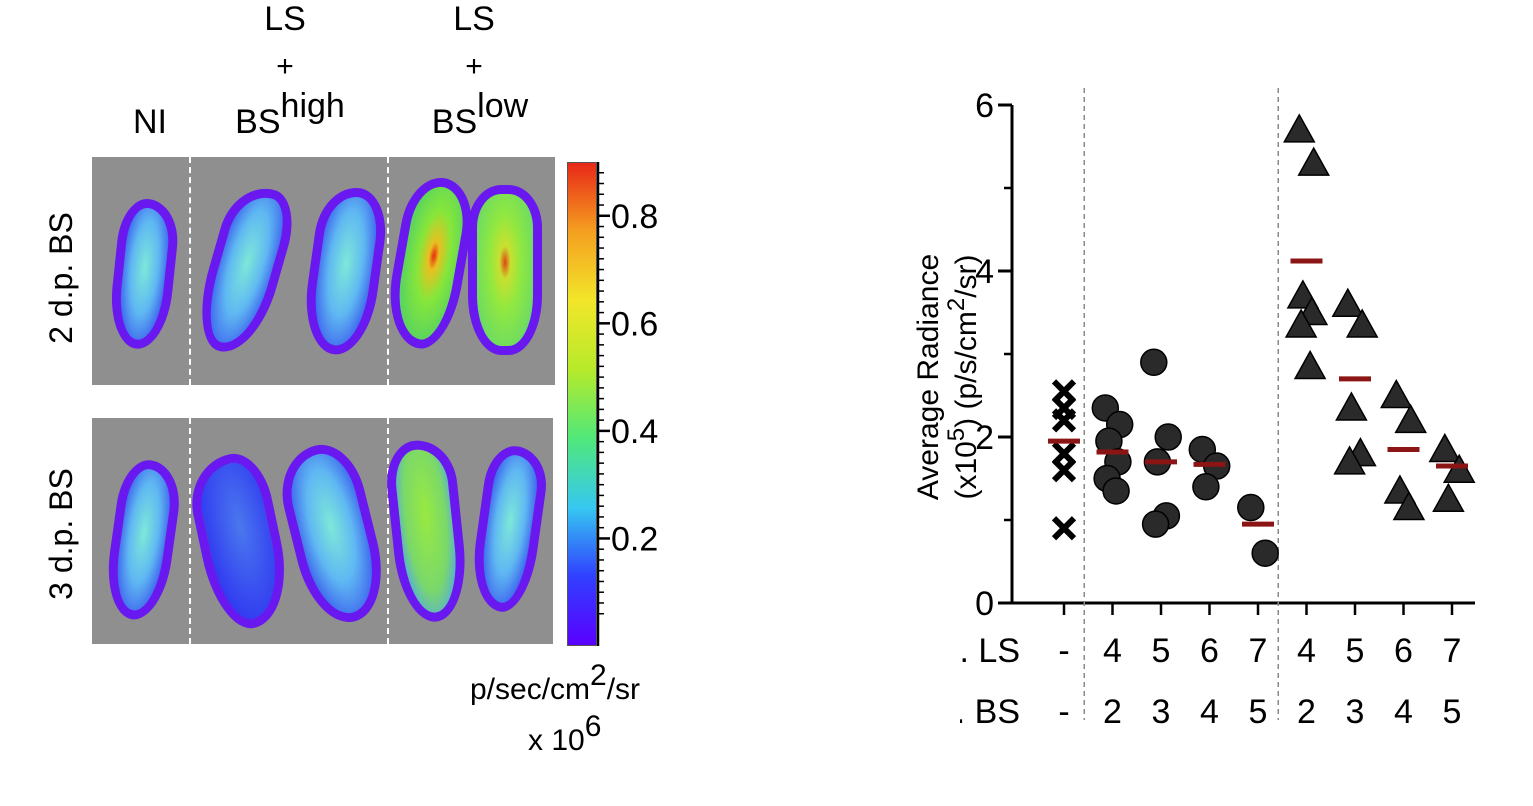  I want to click on col-header-bshigh-line3: BShigh, so click(290, 115).